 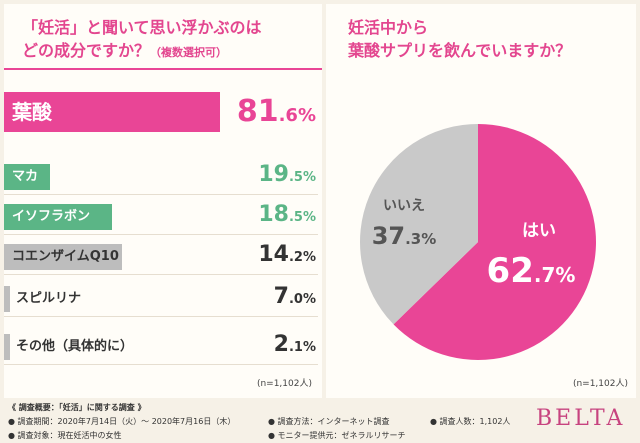 What do you see at coordinates (600, 384) in the screenshot?
I see `right-sample-note: (n=1,102人)` at bounding box center [600, 384].